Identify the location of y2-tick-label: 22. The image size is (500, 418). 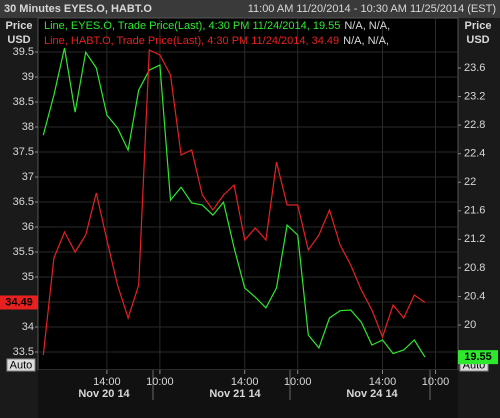
(470, 182).